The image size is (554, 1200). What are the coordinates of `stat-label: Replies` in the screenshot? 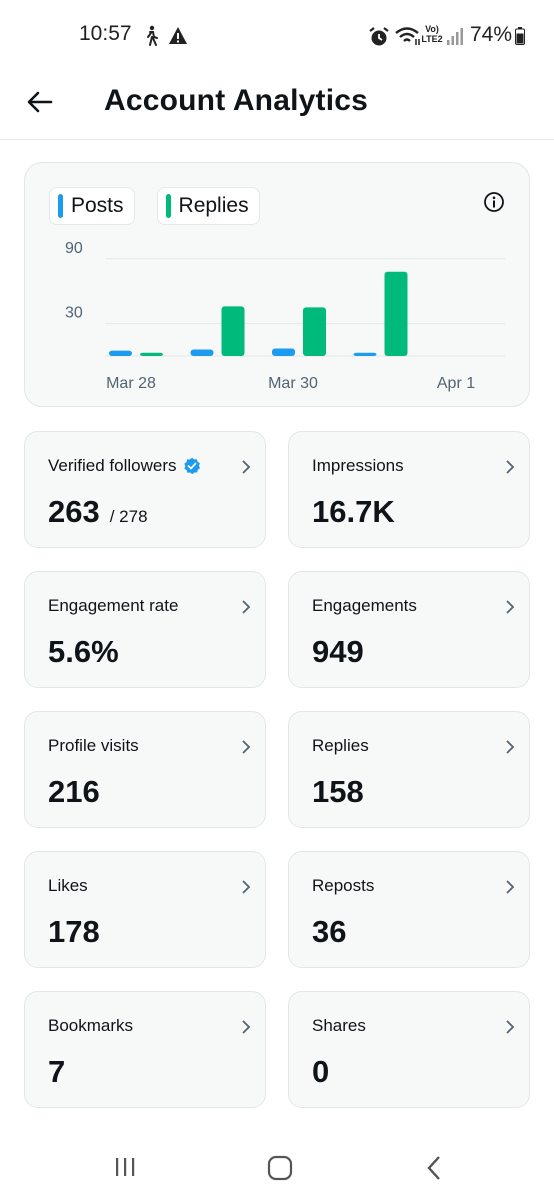 It's located at (340, 745).